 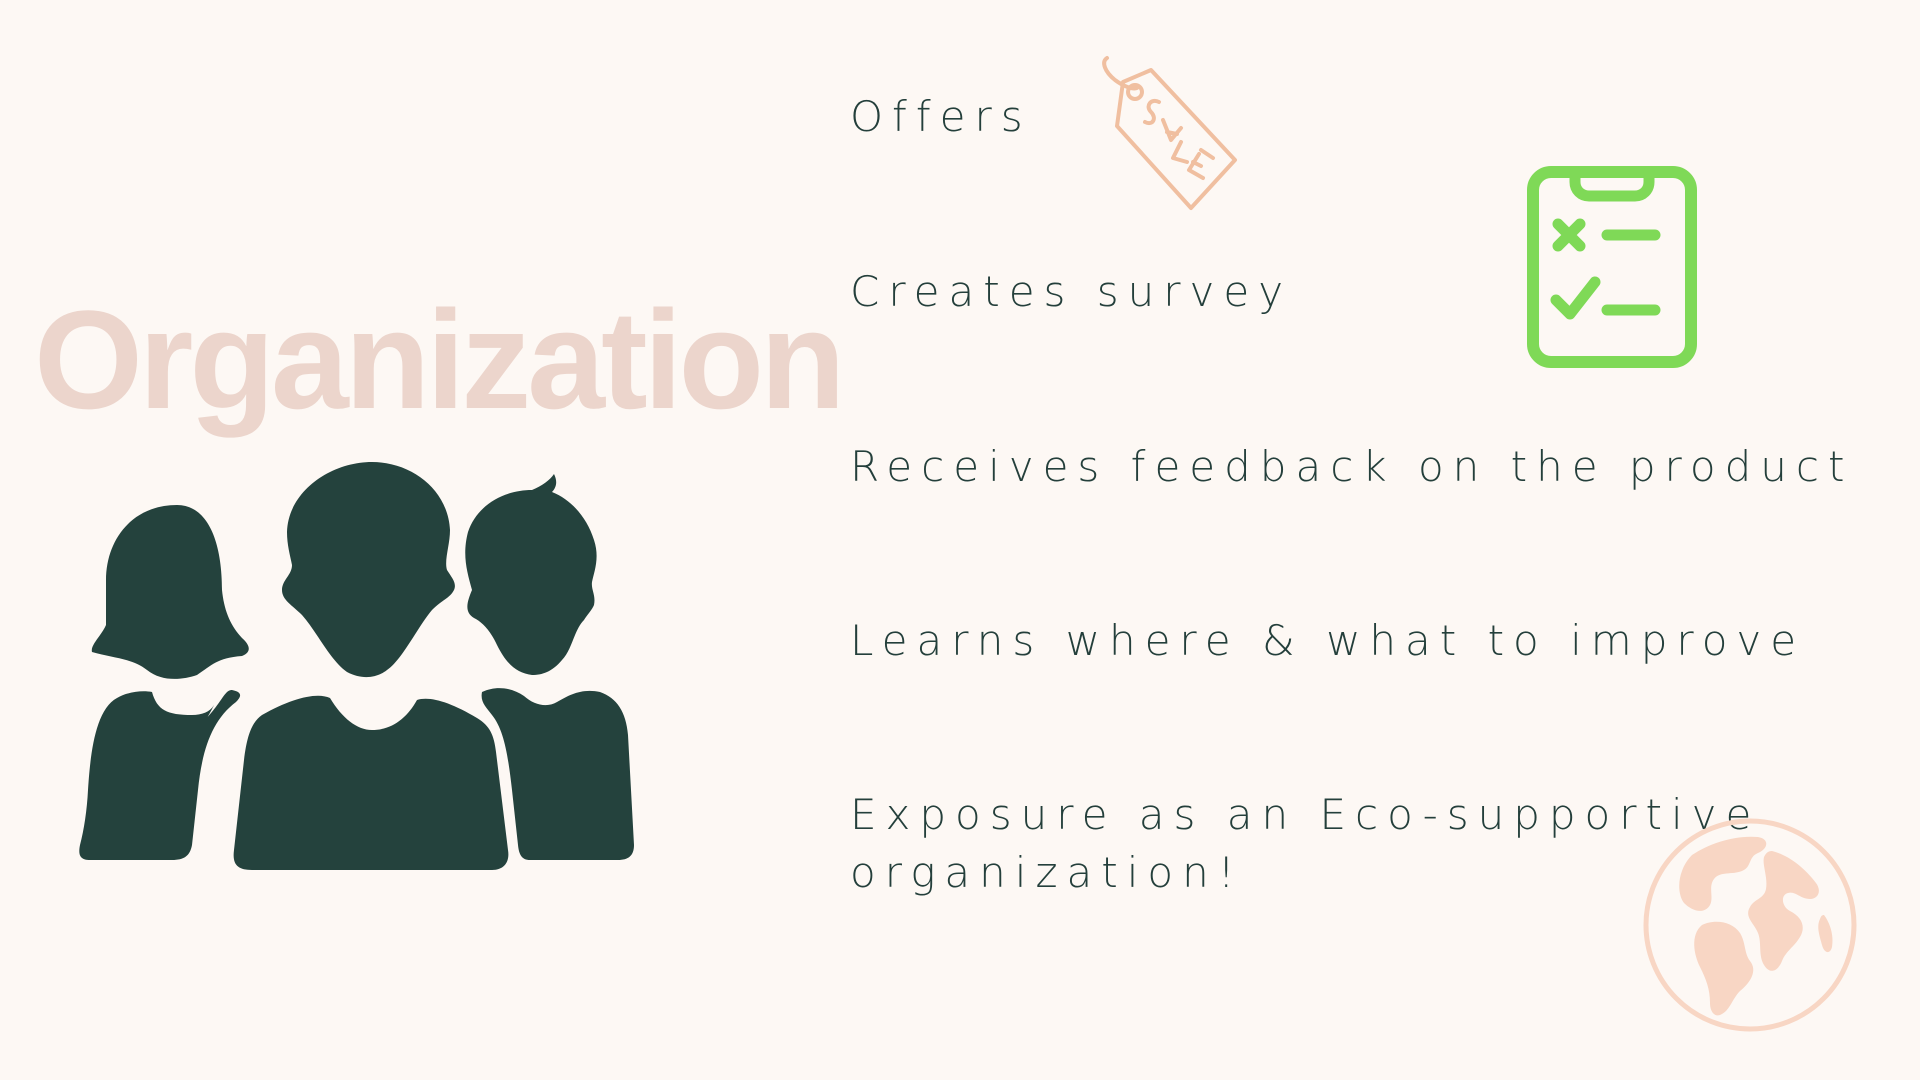 I want to click on list-item-offers: Offers, so click(x=941, y=117).